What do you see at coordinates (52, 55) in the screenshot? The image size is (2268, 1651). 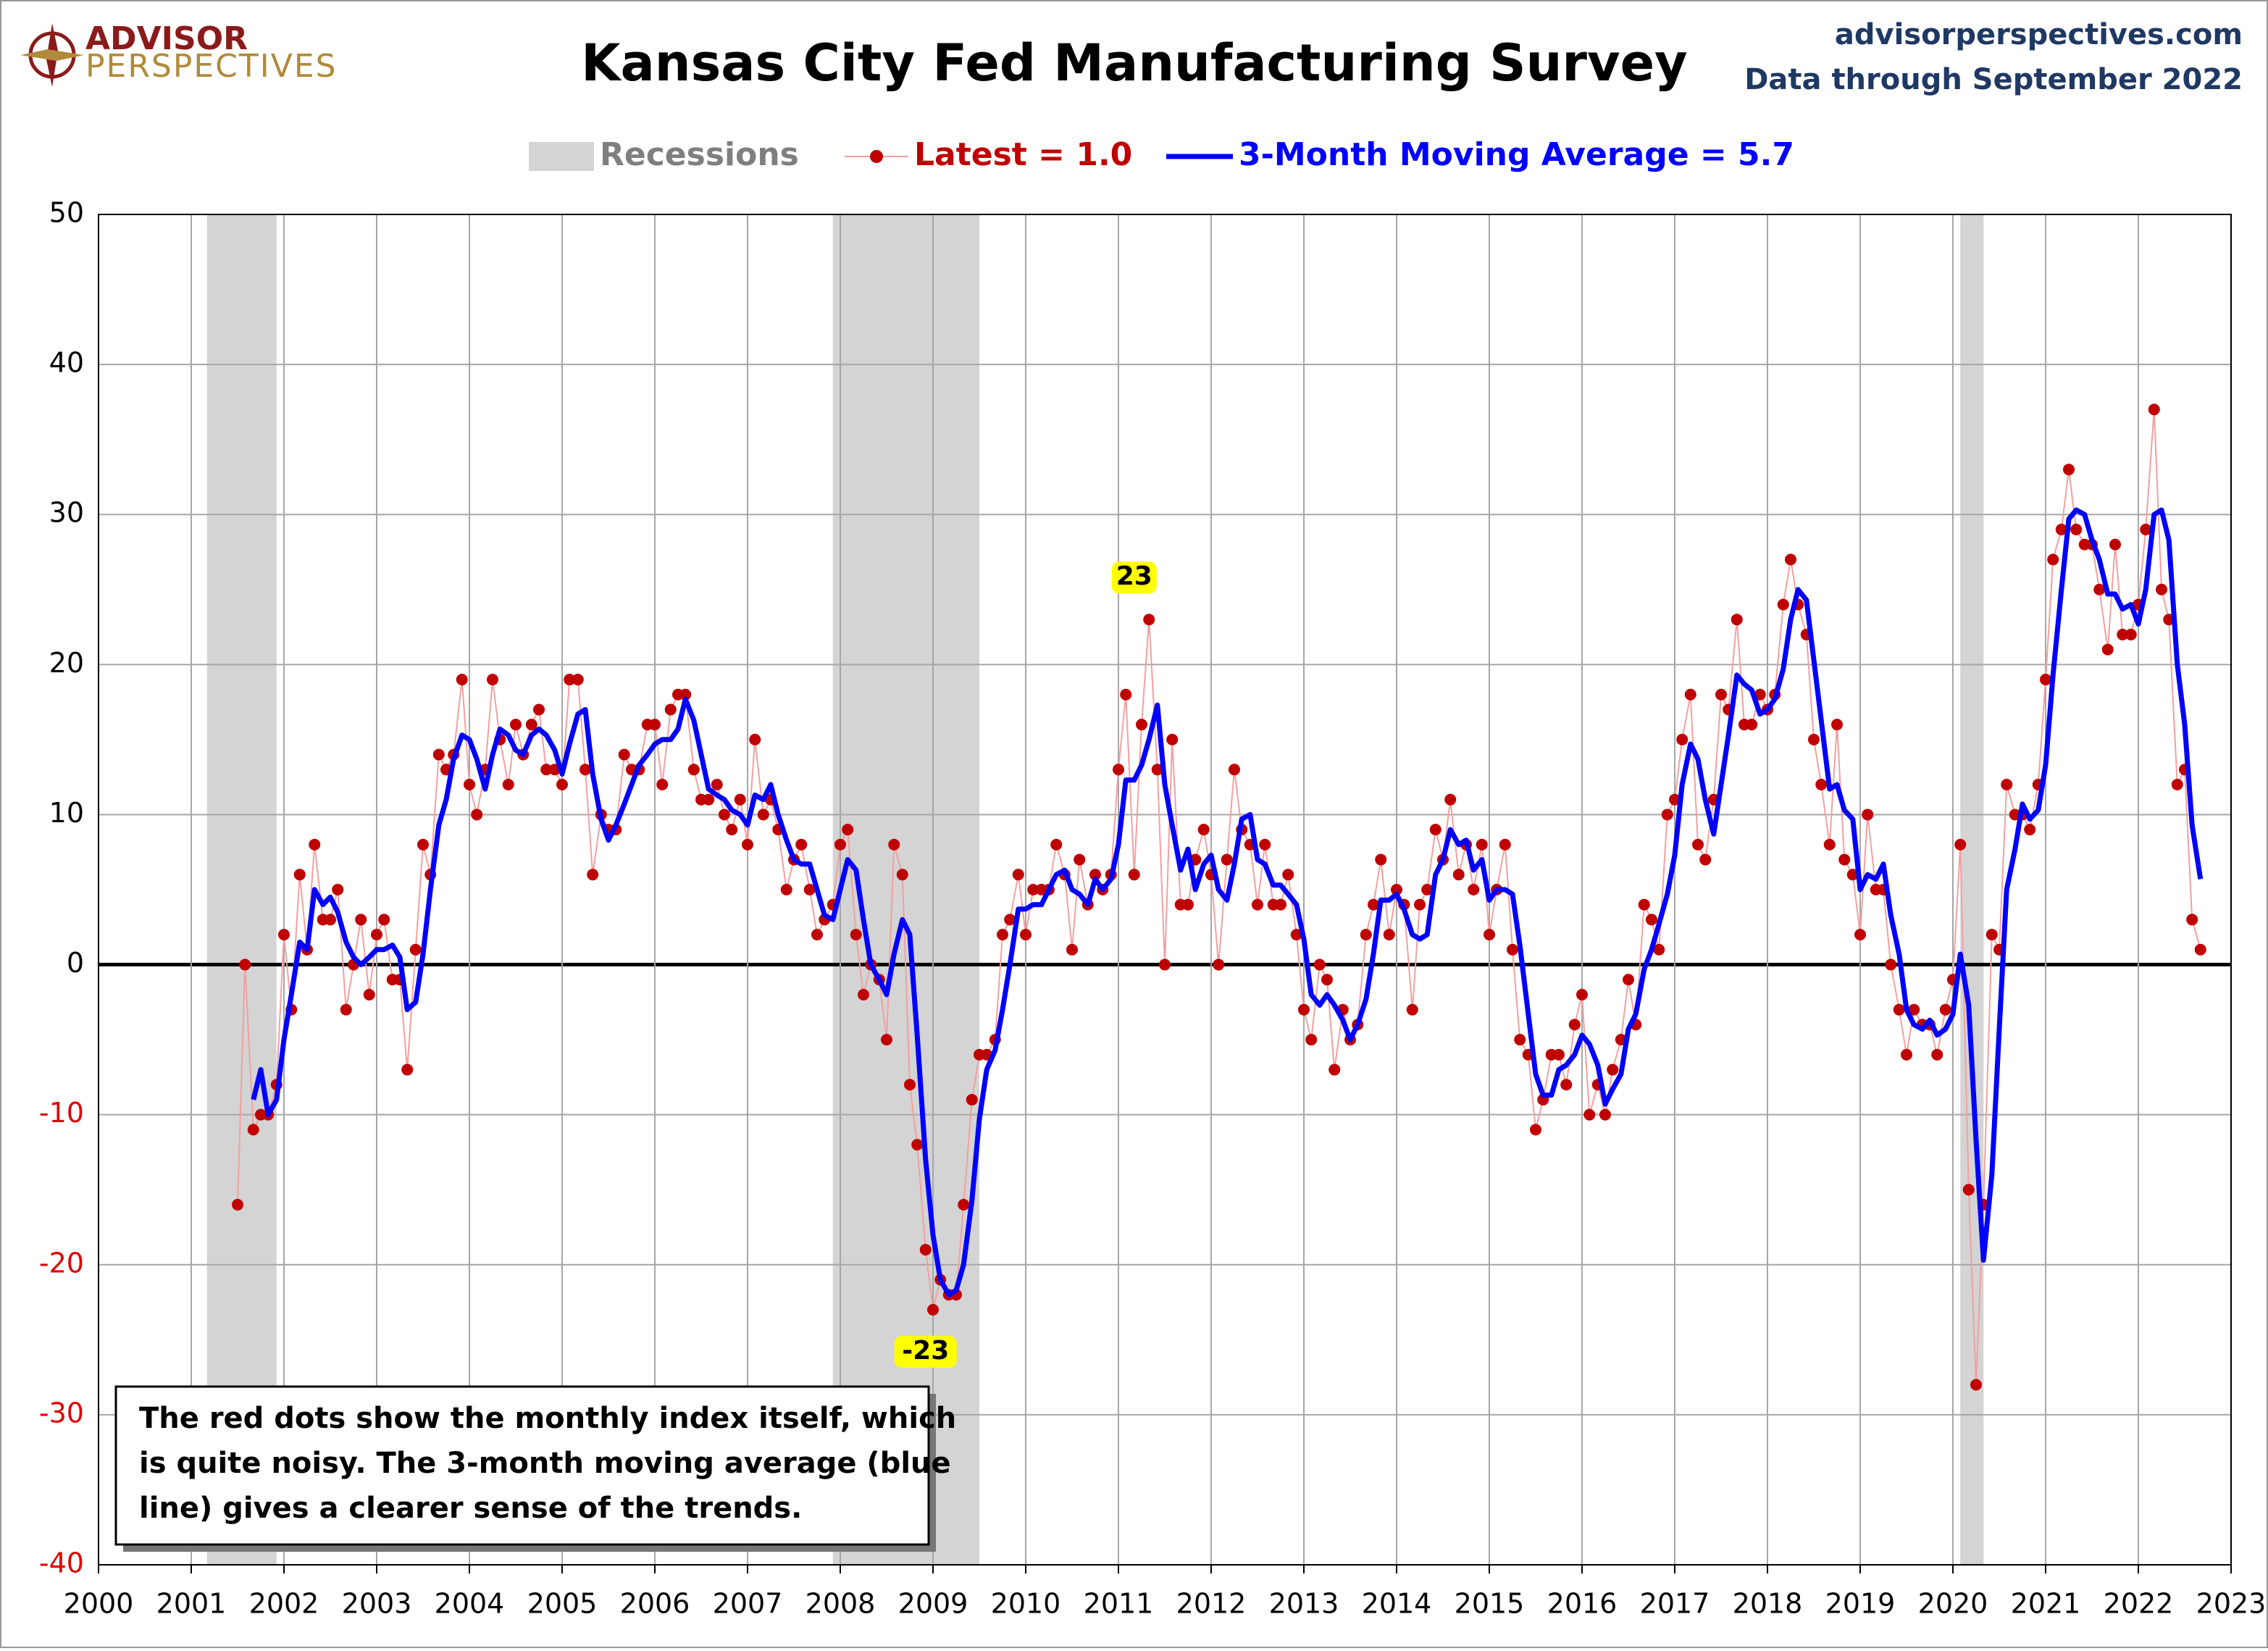 I see `logo-needle` at bounding box center [52, 55].